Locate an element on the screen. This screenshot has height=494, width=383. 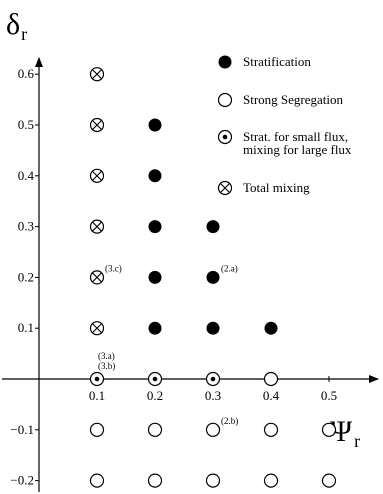
point-annotation: (3.c) is located at coordinates (113, 268).